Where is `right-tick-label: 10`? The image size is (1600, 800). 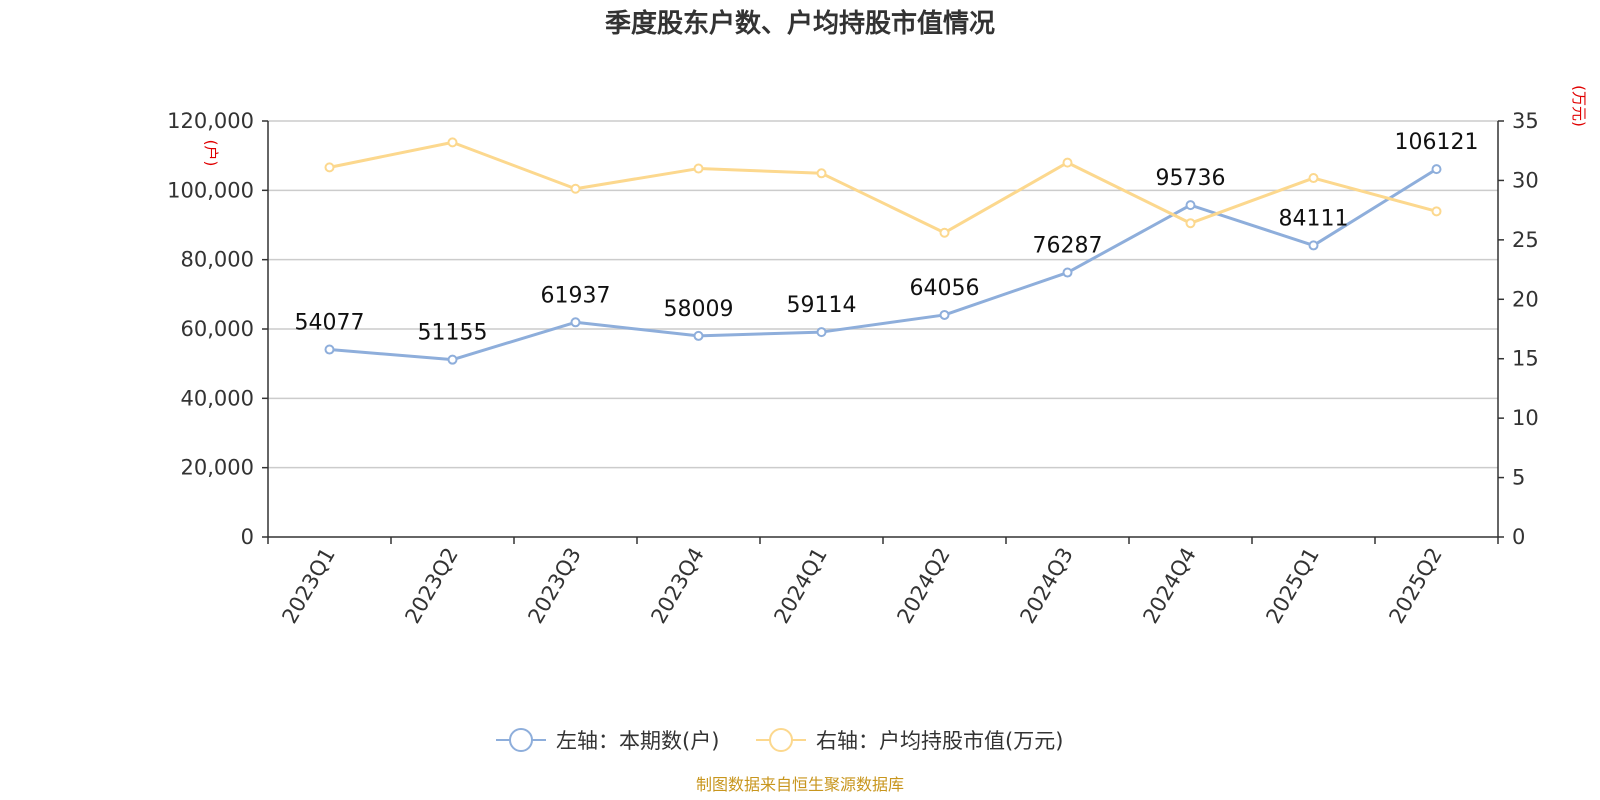
right-tick-label: 10 is located at coordinates (1525, 418).